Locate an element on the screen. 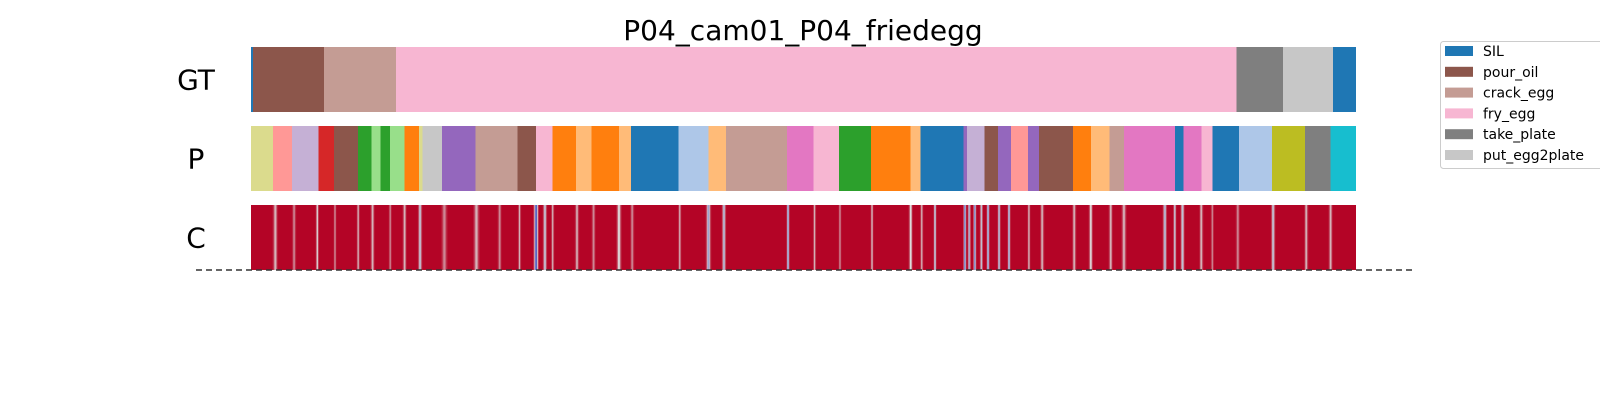 Image resolution: width=1600 pixels, height=400 pixels. row-label-p: P is located at coordinates (196, 159).